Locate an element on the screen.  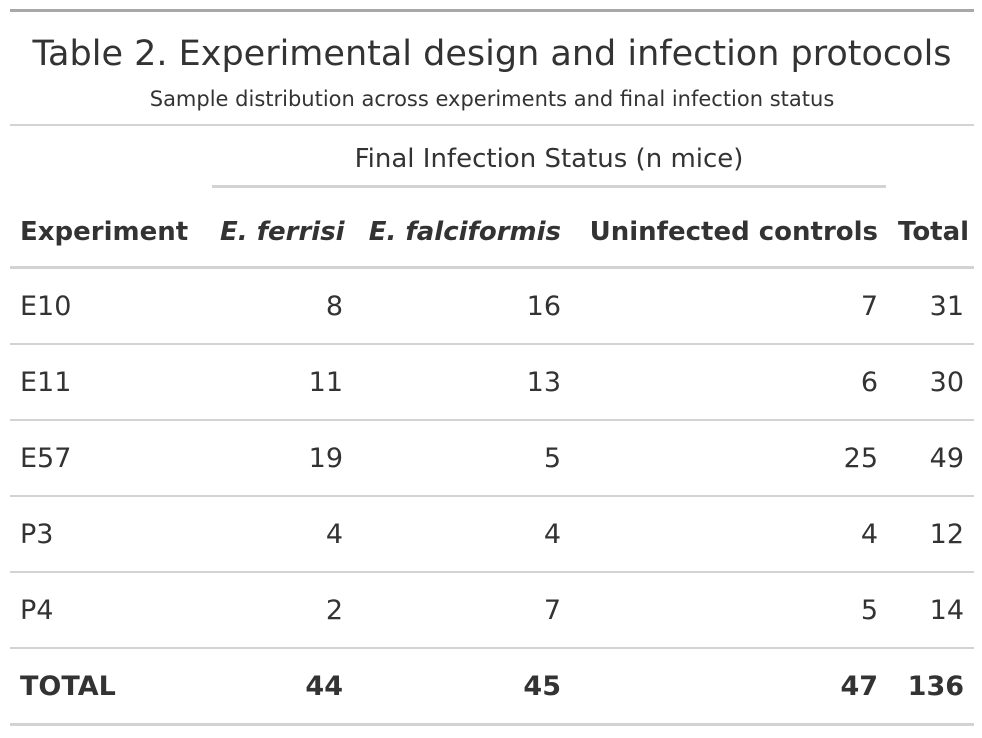
total-row: TOTAL 44 45 47 136 is located at coordinates (492, 687).